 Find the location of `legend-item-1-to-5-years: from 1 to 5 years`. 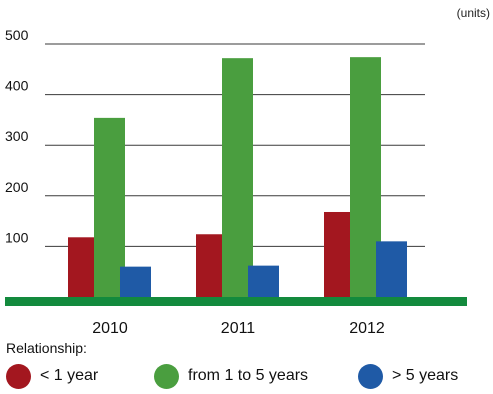

legend-item-1-to-5-years: from 1 to 5 years is located at coordinates (231, 376).